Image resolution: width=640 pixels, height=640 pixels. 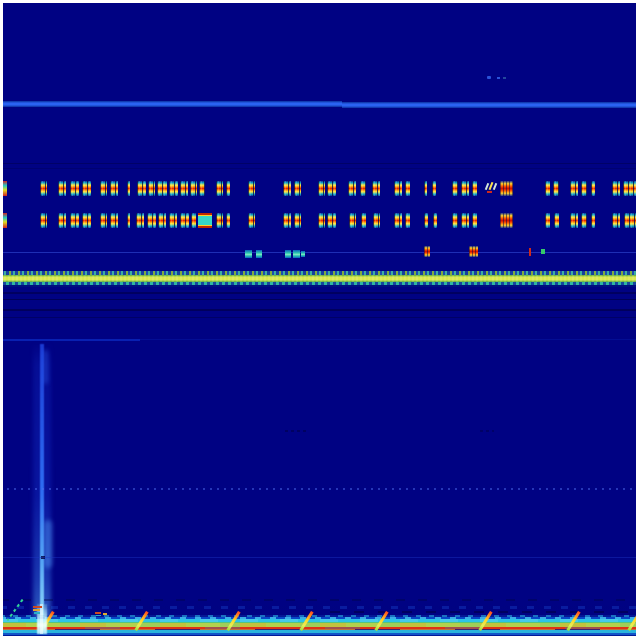 What do you see at coordinates (638, 320) in the screenshot?
I see `frame-right` at bounding box center [638, 320].